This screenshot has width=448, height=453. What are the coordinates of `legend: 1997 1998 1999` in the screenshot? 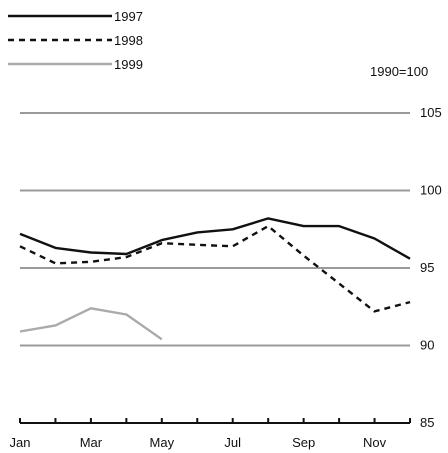 It's located at (75, 40).